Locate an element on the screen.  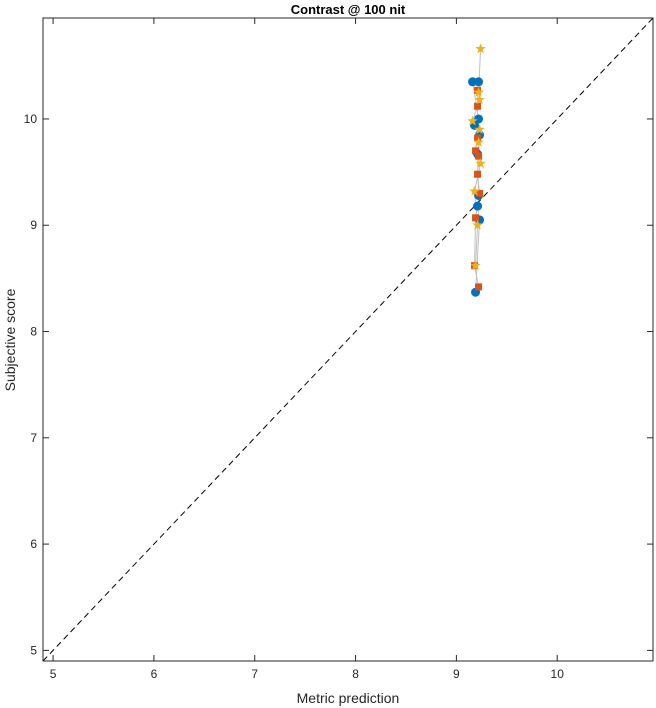
x-tick-label: 5 is located at coordinates (53, 674).